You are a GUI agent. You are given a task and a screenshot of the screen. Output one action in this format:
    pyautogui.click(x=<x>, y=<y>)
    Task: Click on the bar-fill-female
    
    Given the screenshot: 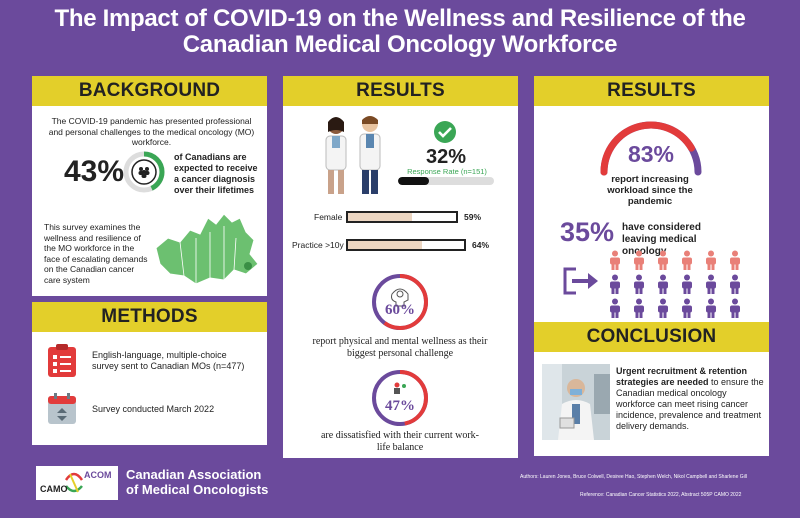 What is the action you would take?
    pyautogui.click(x=380, y=217)
    